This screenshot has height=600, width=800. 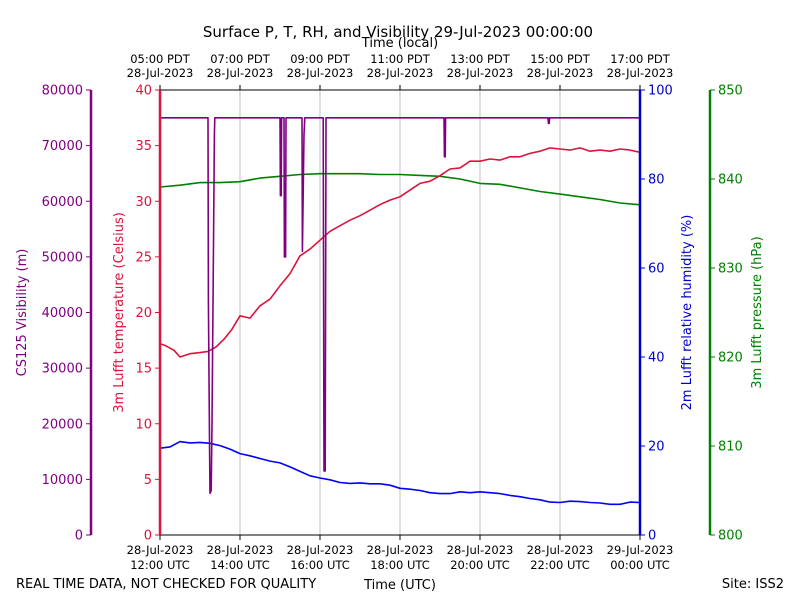 I want to click on axis-title-temperature: 3m Lufft temperature (Celsius), so click(x=119, y=312).